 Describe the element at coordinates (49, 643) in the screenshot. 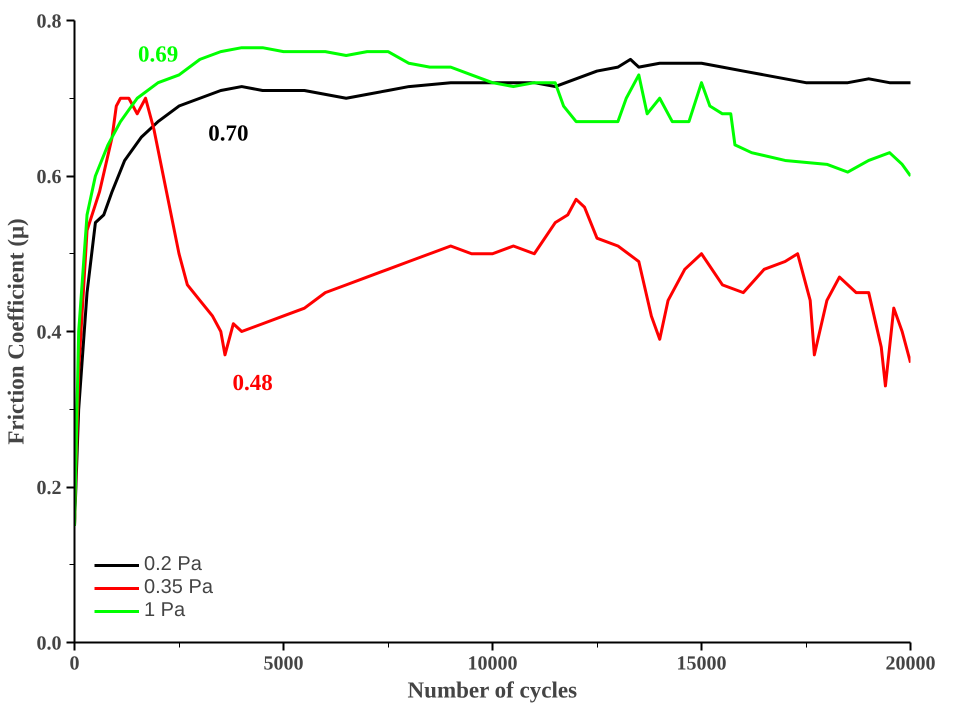

I see `y-tick-label: 0.0` at that location.